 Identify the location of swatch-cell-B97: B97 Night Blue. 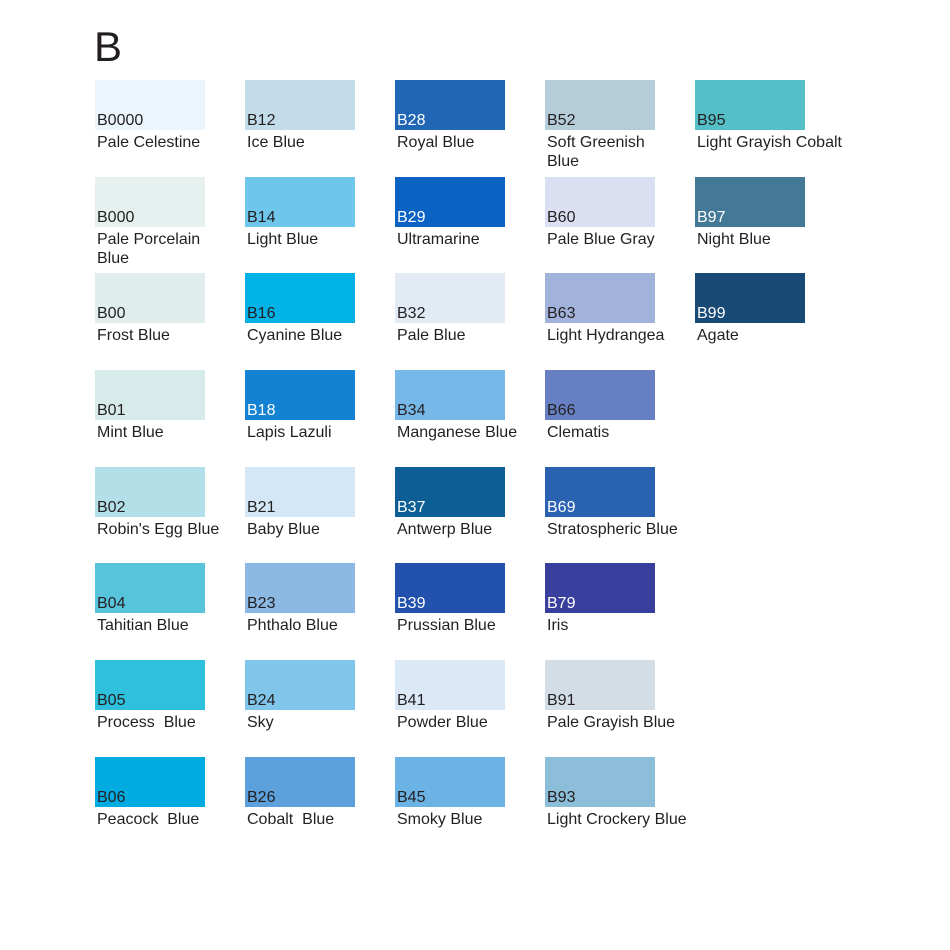
(770, 225).